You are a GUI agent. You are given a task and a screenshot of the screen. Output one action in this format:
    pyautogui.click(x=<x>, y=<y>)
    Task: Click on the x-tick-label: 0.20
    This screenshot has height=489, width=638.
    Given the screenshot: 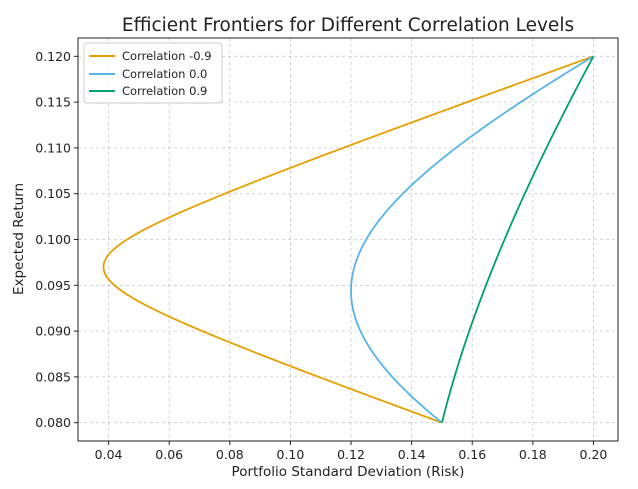 What is the action you would take?
    pyautogui.click(x=594, y=454)
    